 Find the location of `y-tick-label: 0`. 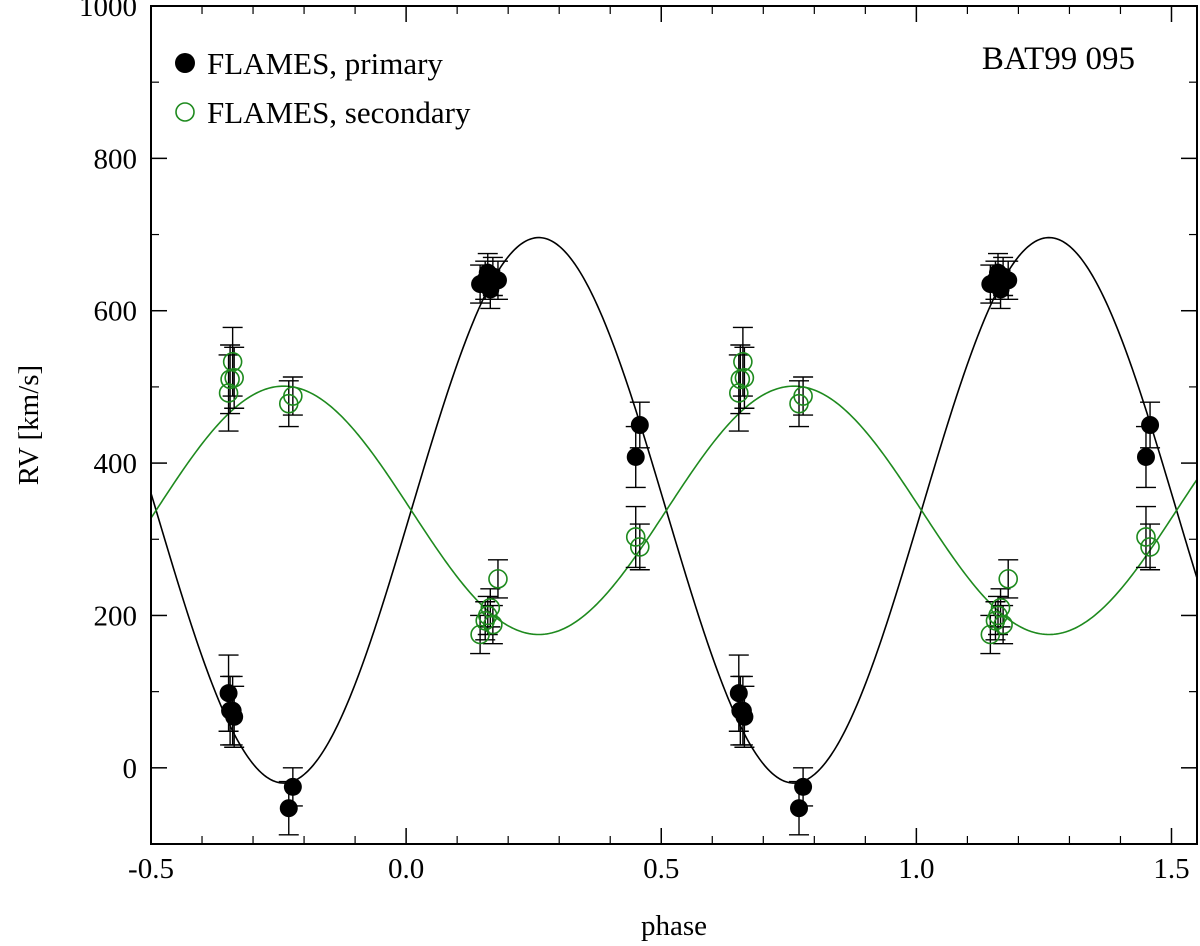

y-tick-label: 0 is located at coordinates (130, 769).